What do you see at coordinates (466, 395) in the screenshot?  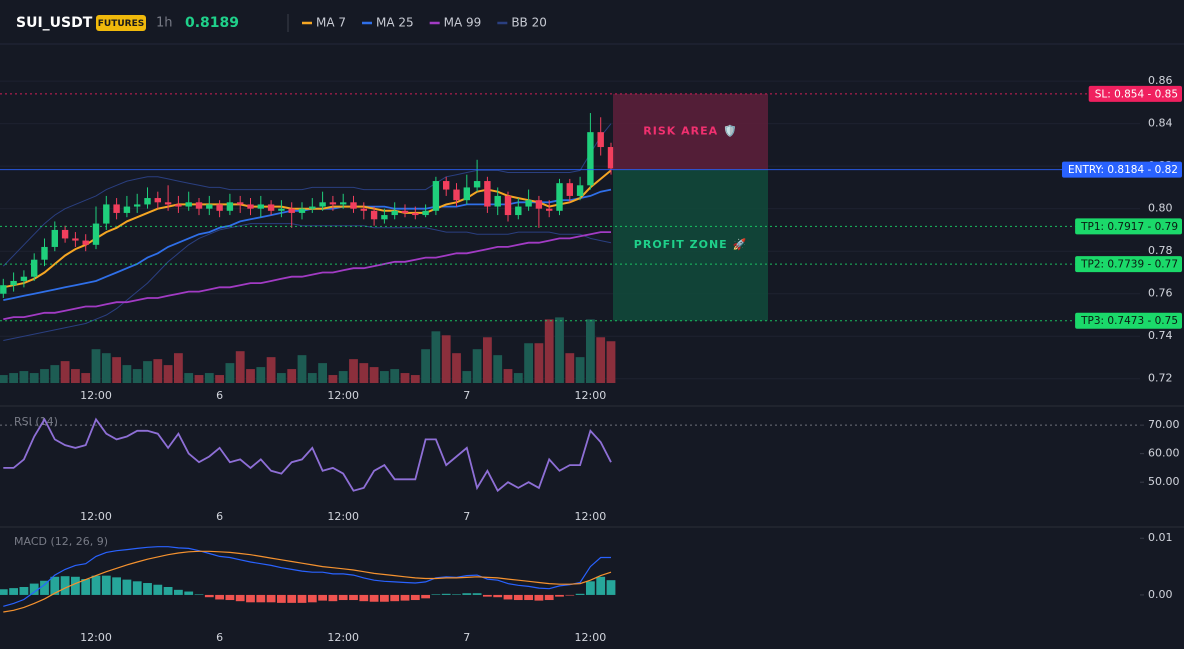 I see `x-tick-label: 7` at bounding box center [466, 395].